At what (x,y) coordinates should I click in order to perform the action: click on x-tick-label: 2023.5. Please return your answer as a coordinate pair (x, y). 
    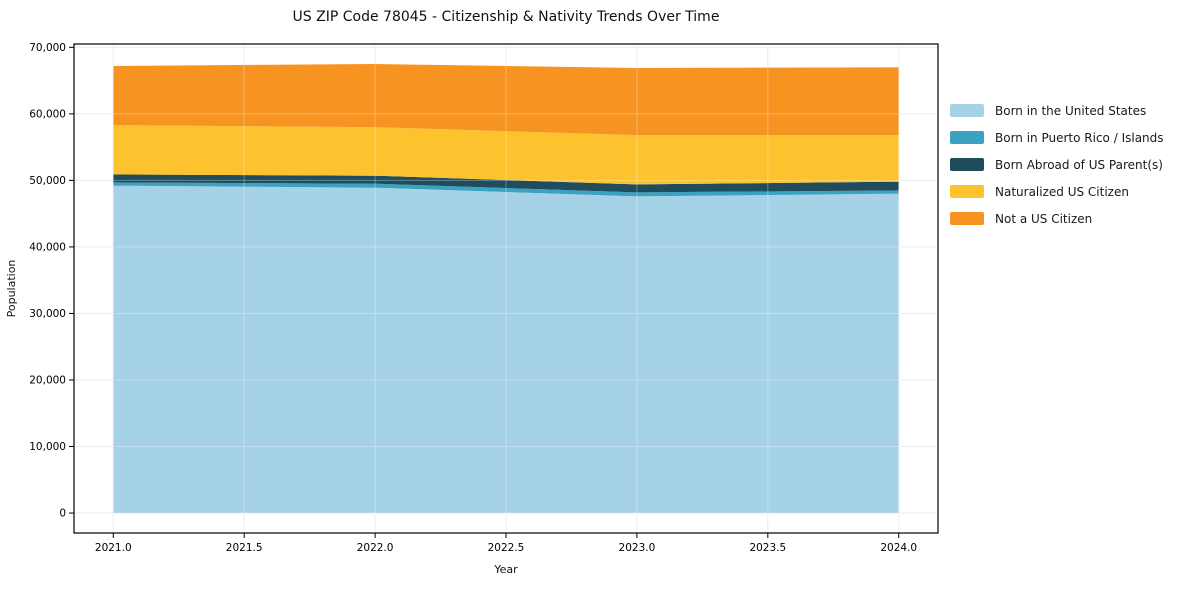
    Looking at the image, I should click on (767, 548).